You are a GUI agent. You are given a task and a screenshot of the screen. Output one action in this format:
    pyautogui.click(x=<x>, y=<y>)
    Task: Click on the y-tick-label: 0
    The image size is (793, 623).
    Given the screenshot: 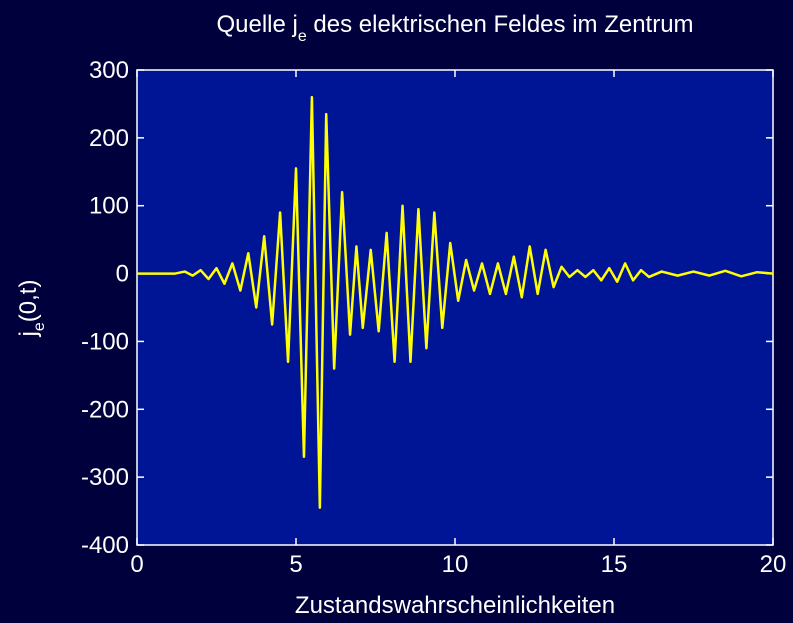 What is the action you would take?
    pyautogui.click(x=122, y=274)
    